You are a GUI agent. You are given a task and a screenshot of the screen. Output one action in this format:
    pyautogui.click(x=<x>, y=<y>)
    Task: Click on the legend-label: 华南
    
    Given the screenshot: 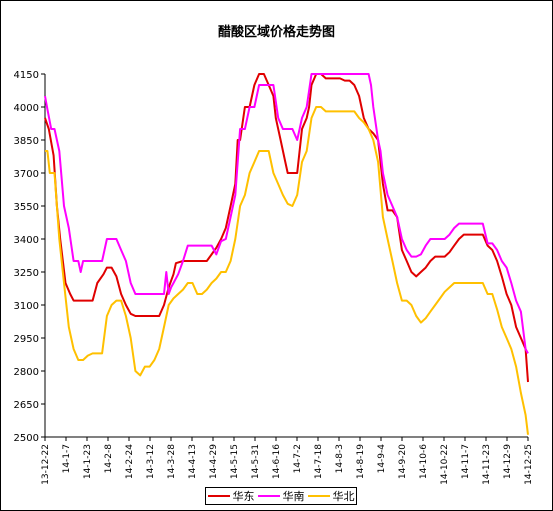 What is the action you would take?
    pyautogui.click(x=293, y=496)
    